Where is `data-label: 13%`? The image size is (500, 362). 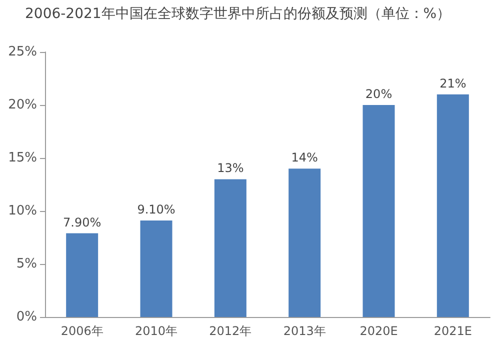 data-label: 13% is located at coordinates (230, 168).